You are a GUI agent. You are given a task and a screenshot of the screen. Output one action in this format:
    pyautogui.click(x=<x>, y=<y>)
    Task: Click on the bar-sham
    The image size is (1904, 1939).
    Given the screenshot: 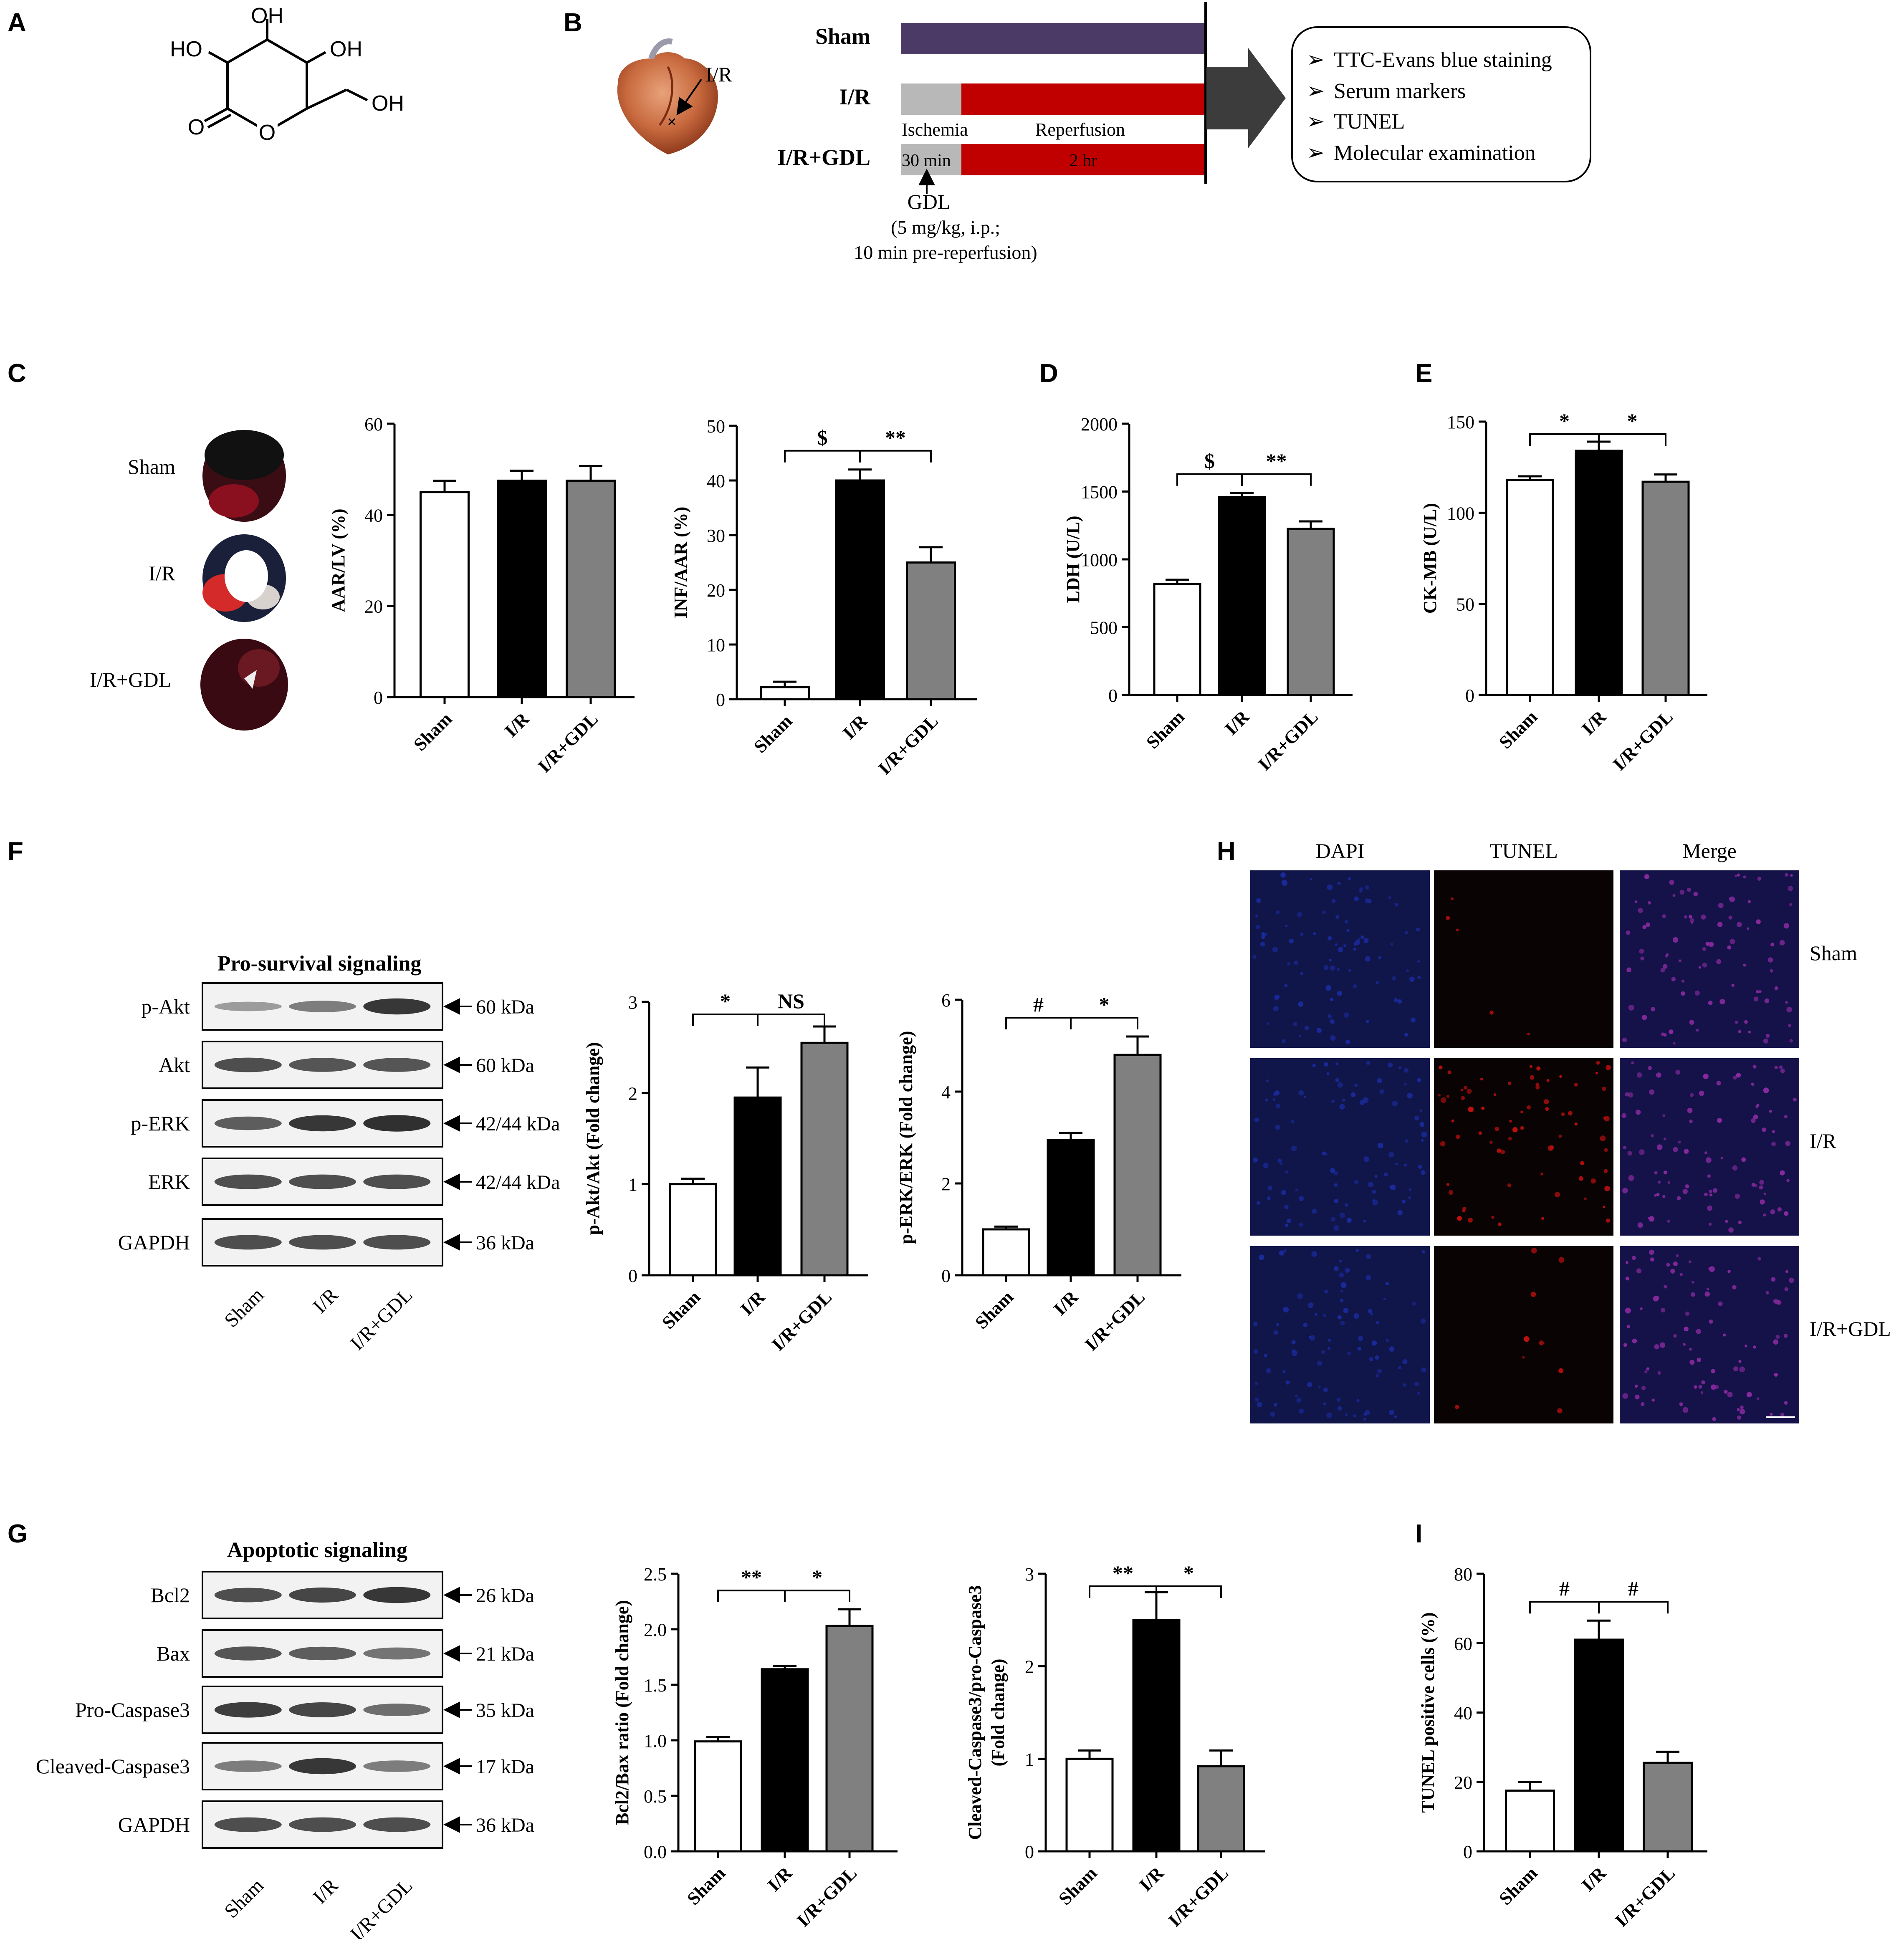 What is the action you would take?
    pyautogui.click(x=1530, y=1821)
    